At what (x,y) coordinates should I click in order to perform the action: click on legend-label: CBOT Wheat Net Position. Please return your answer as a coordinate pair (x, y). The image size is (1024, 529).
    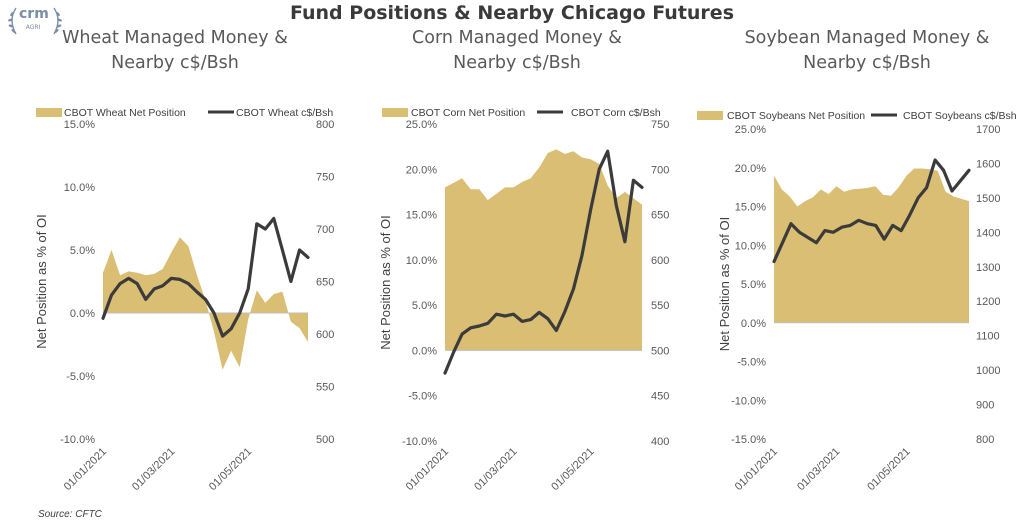
    Looking at the image, I should click on (125, 113).